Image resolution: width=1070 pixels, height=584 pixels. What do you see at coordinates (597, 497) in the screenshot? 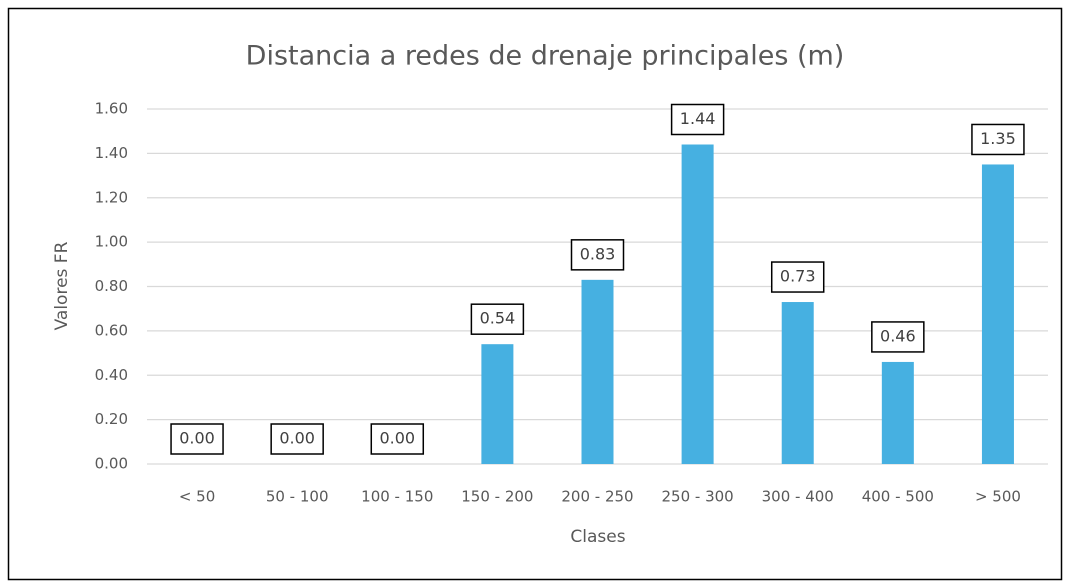
I see `x-tick-label: 200 - 250` at bounding box center [597, 497].